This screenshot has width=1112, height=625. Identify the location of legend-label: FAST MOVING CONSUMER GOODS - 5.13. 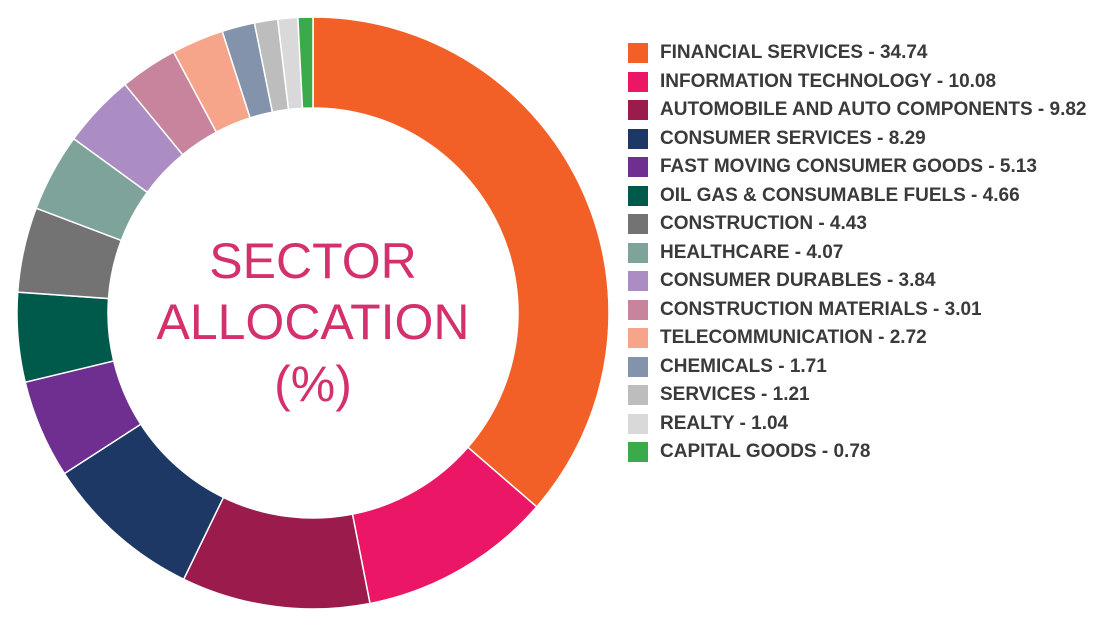
(848, 166).